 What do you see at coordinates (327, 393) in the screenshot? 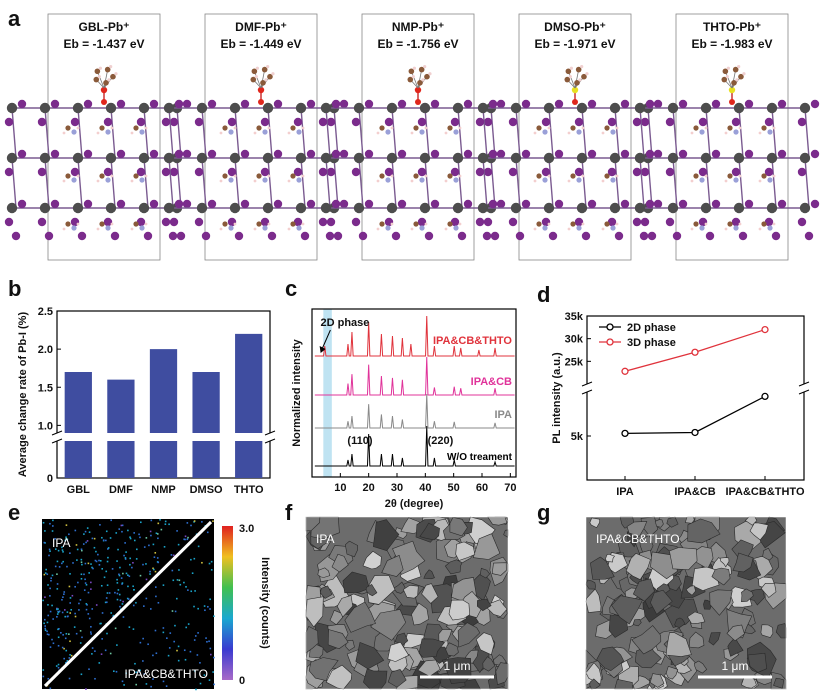
I see `highlight-2d-region` at bounding box center [327, 393].